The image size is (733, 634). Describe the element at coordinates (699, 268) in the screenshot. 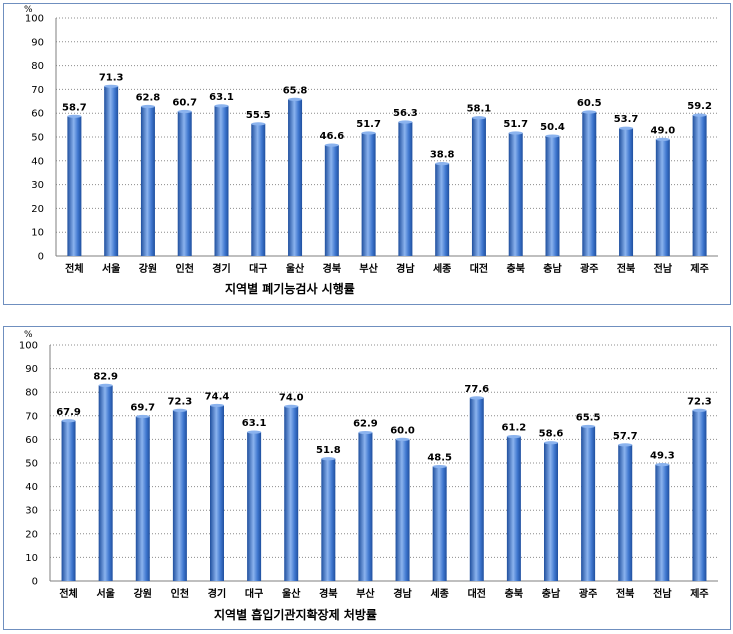

I see `x-tick-label: 제주` at that location.